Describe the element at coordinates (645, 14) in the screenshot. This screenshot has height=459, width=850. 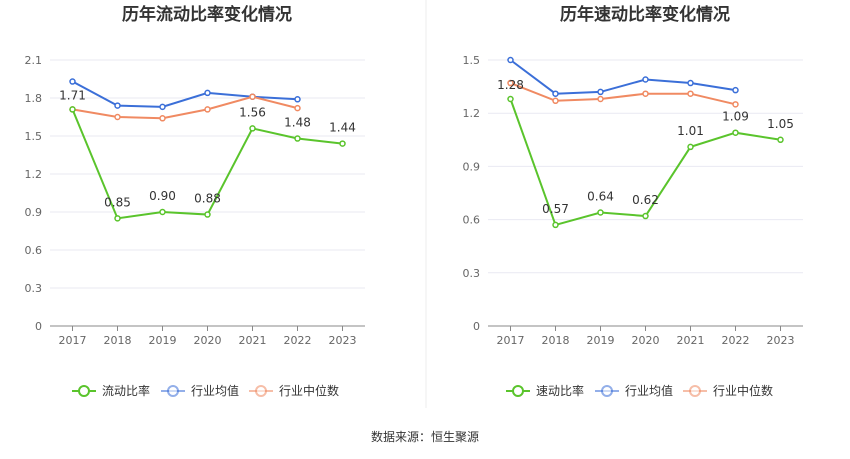
I see `chart-title-2: 历年速动比率变化情况` at that location.